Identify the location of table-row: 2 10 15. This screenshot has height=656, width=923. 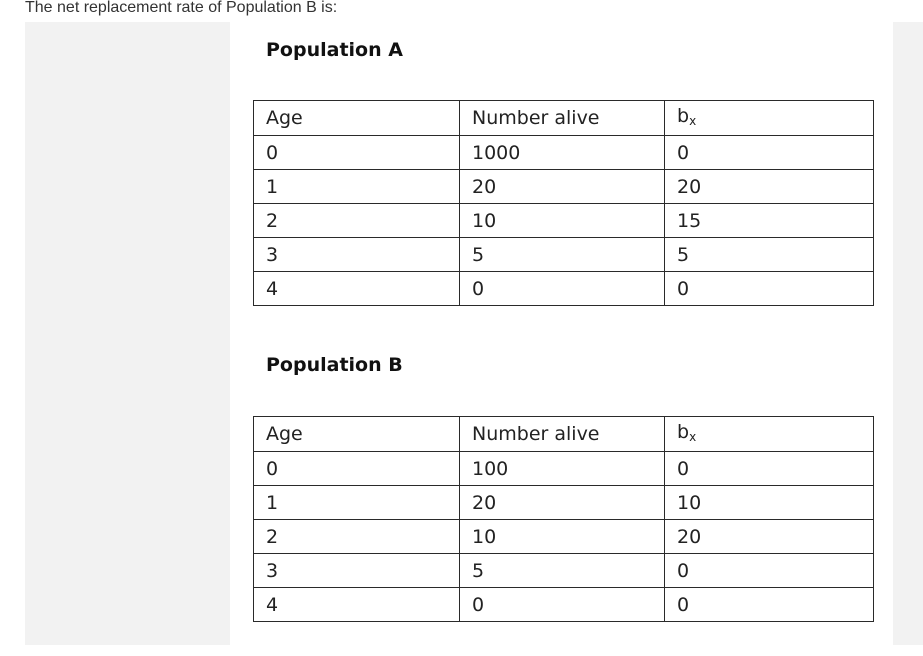
(563, 220).